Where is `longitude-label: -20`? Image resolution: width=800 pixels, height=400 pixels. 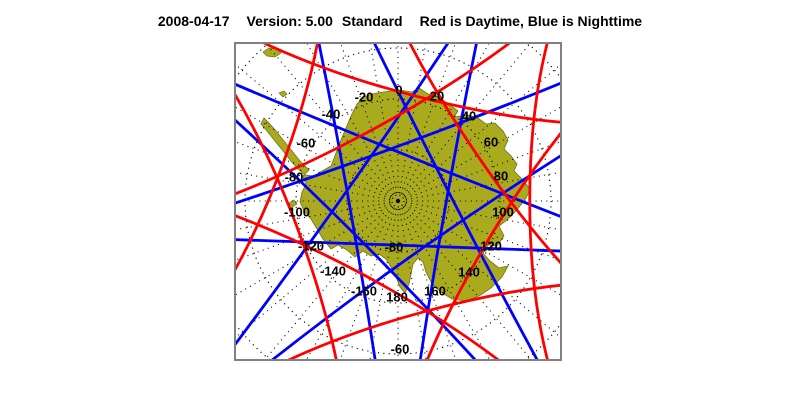 longitude-label: -20 is located at coordinates (364, 97).